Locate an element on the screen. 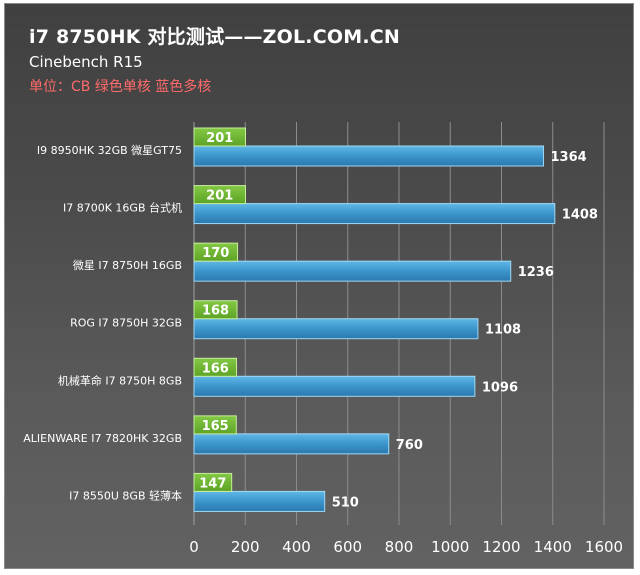  x-tick-label: 0 is located at coordinates (194, 547).